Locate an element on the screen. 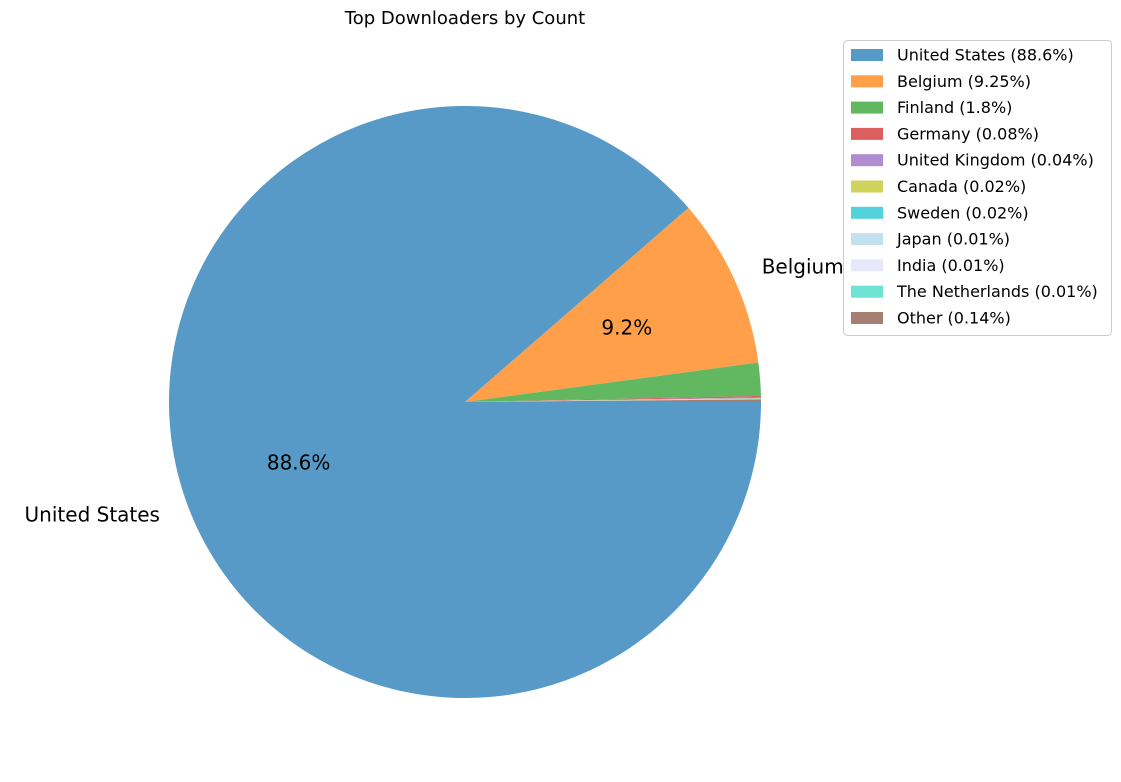  pie-slice-canada is located at coordinates (613, 400).